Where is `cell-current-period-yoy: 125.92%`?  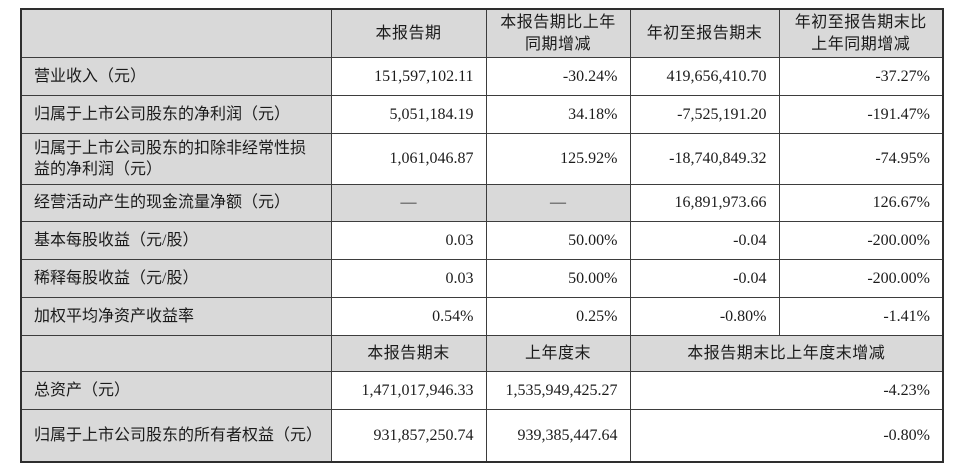
cell-current-period-yoy: 125.92% is located at coordinates (558, 159).